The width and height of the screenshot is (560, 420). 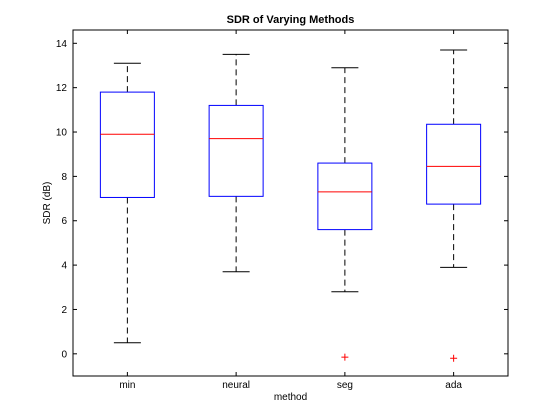 What do you see at coordinates (62, 88) in the screenshot?
I see `y-tick-label: 12` at bounding box center [62, 88].